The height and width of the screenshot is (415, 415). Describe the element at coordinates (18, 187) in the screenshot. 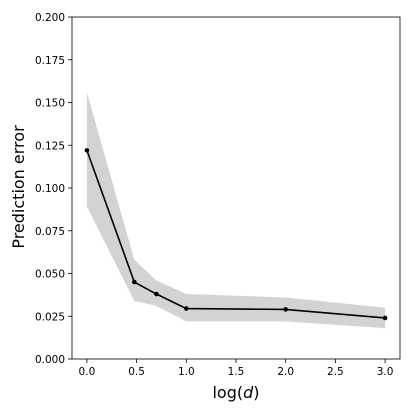

I see `y-axis-label: Prediction error` at that location.